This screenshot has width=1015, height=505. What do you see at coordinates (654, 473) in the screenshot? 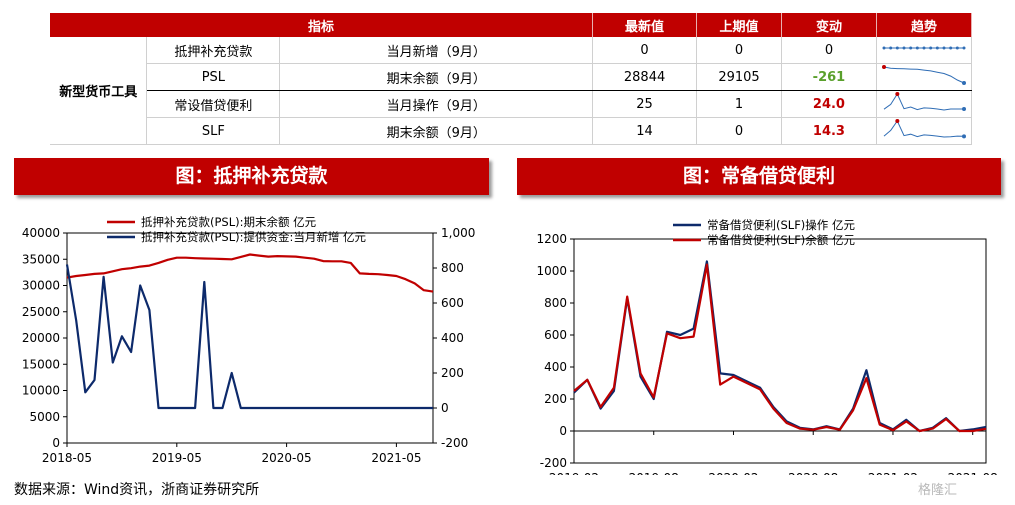
I see `x-tick-label: 2019-08` at bounding box center [654, 473].